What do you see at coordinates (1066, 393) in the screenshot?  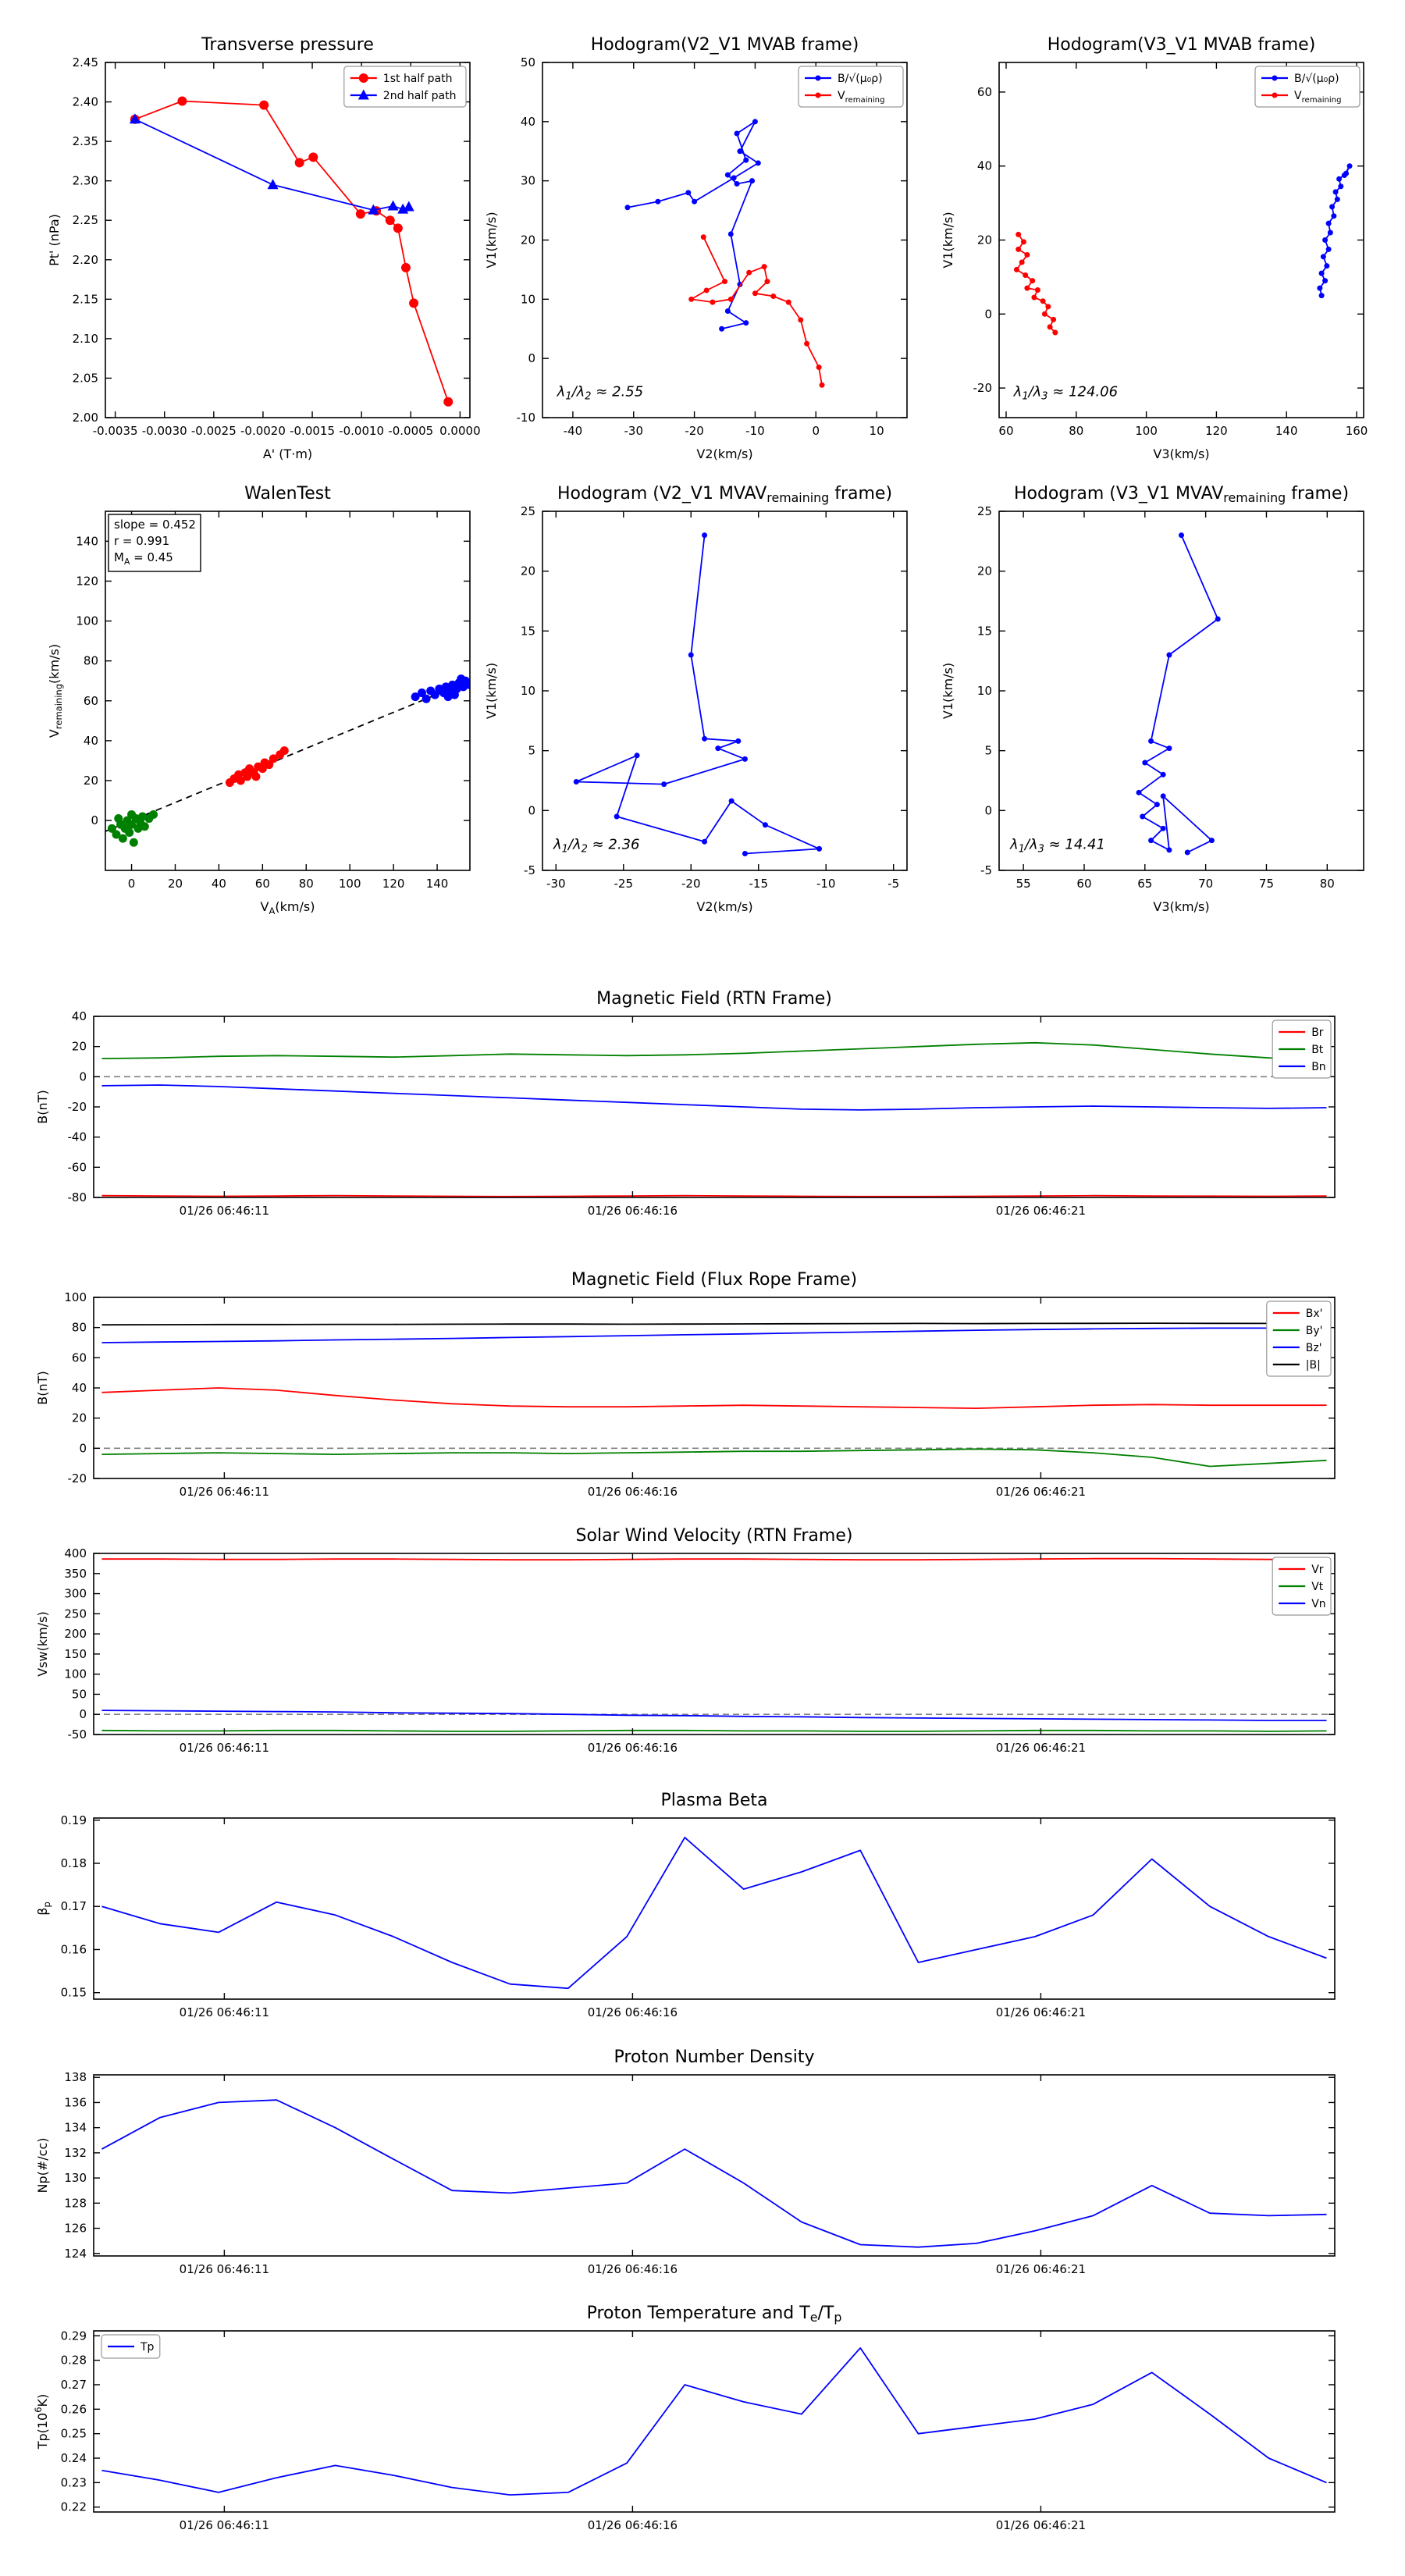 I see `svg-text: λ1​/λ3​ ≈ 124.06` at bounding box center [1066, 393].